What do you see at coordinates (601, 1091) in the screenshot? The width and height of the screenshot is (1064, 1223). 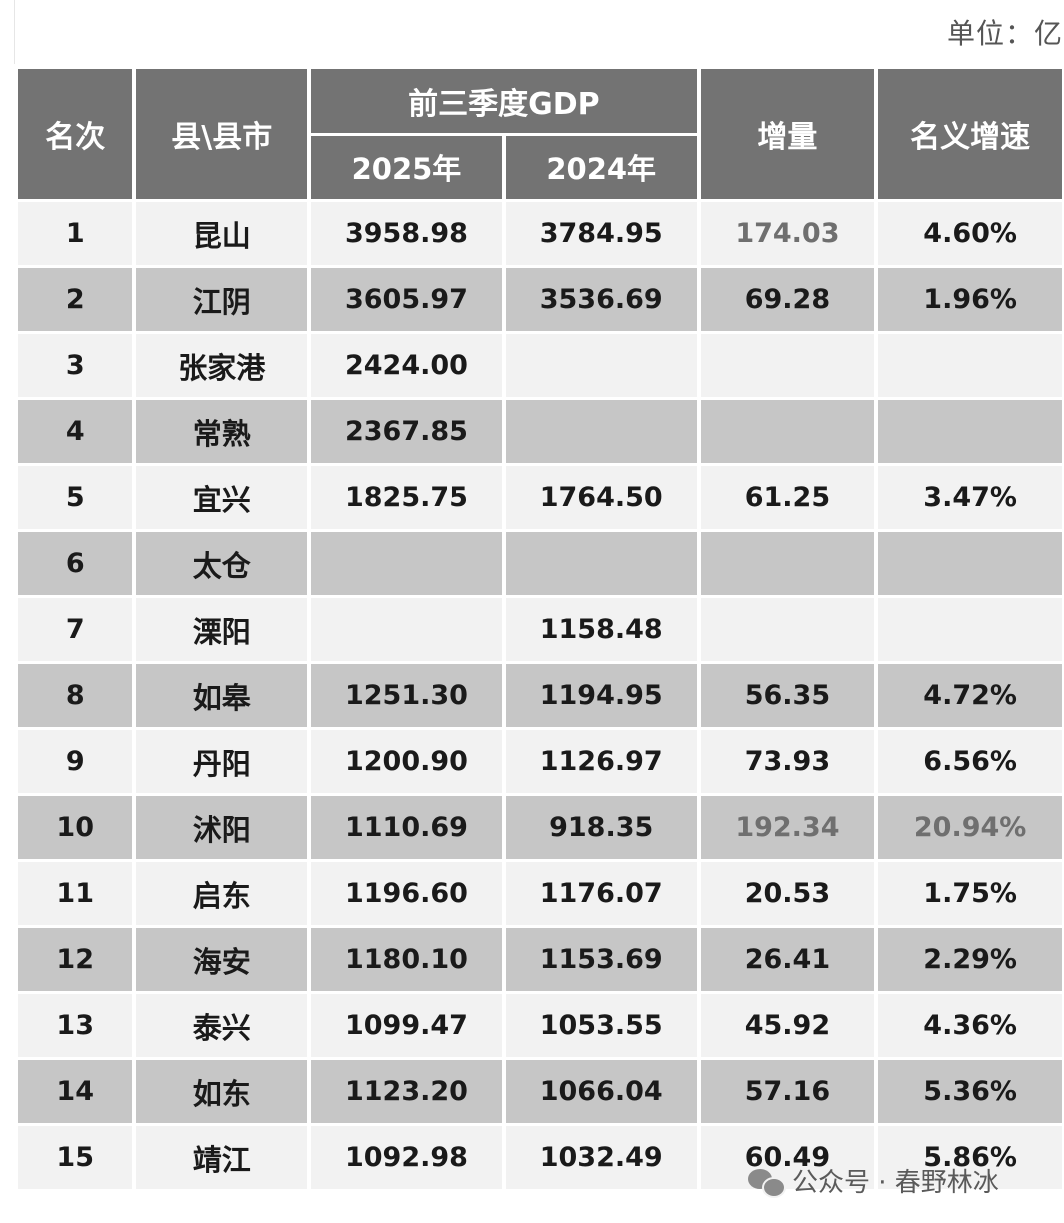 I see `cell-gdp-2024: 1066.04` at bounding box center [601, 1091].